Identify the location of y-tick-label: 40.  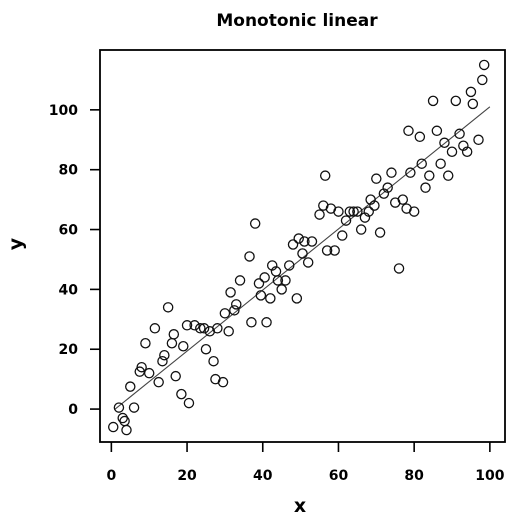
(69, 290).